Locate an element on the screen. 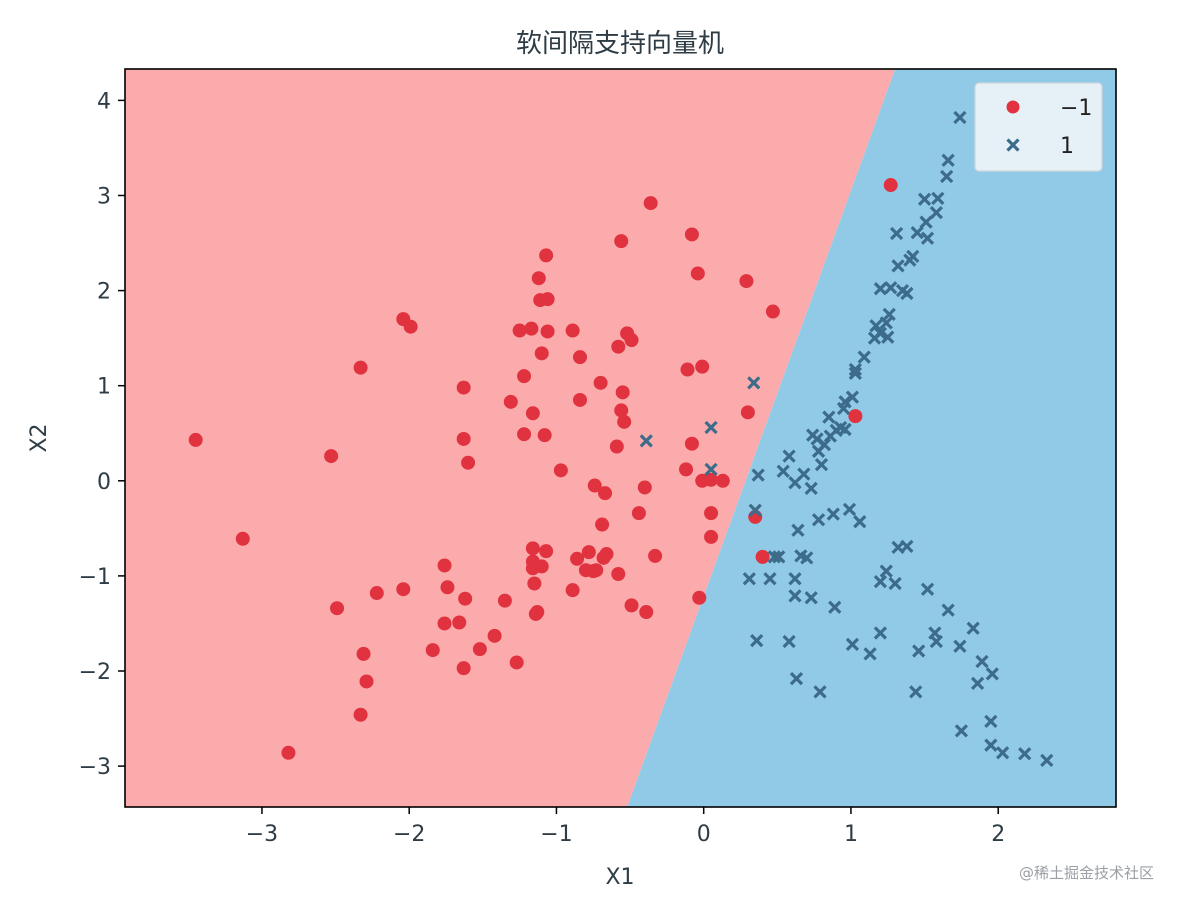  chart-title: 软间隔支持向量机 is located at coordinates (620, 44).